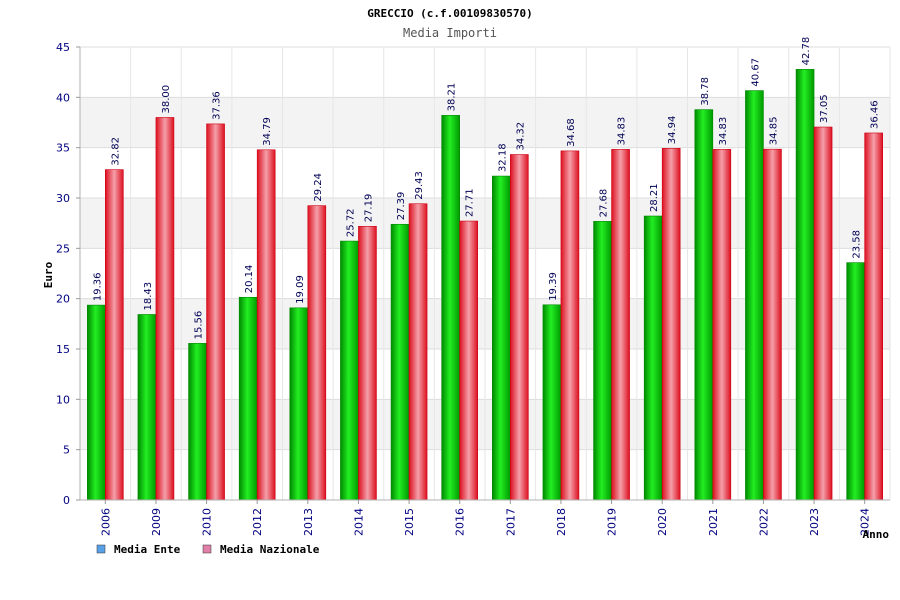 The width and height of the screenshot is (900, 600). What do you see at coordinates (318, 187) in the screenshot?
I see `bar-value-label: 29.24` at bounding box center [318, 187].